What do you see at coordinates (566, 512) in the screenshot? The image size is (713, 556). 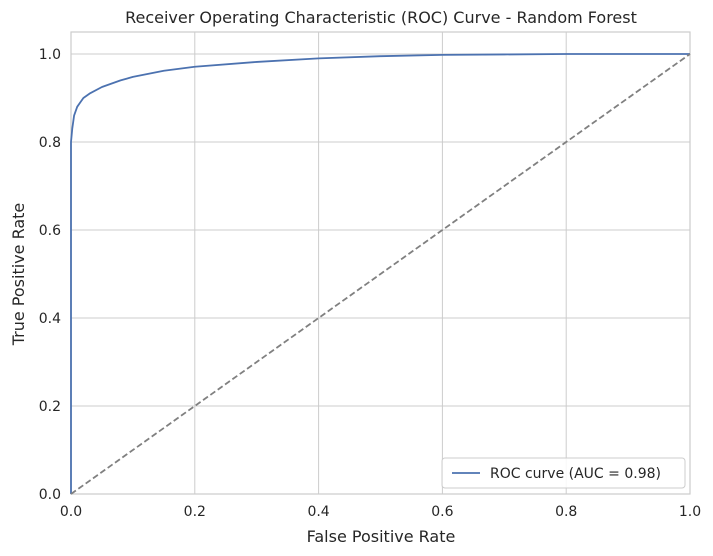 I see `x-tick-label: 0.8` at bounding box center [566, 512].